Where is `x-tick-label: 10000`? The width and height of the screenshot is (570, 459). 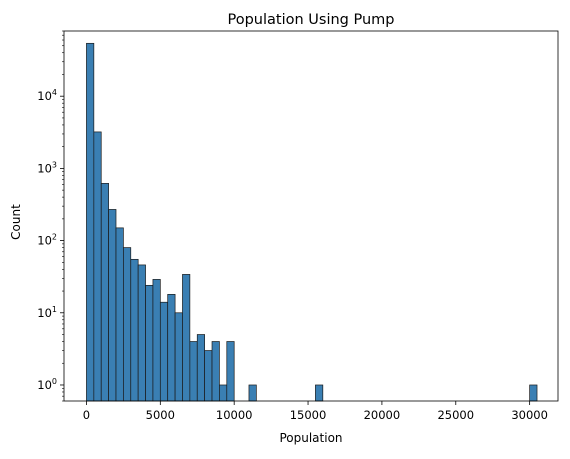
x-tick-label: 10000 is located at coordinates (234, 415).